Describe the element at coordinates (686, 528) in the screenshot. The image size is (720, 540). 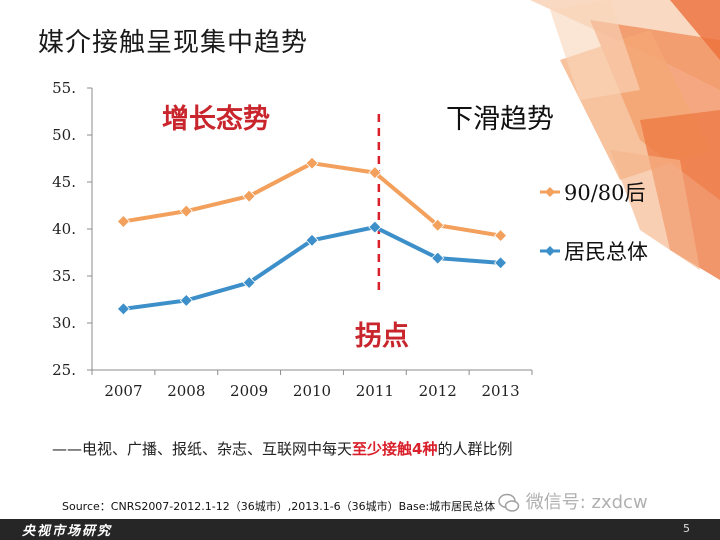
I see `page-number: 5` at that location.